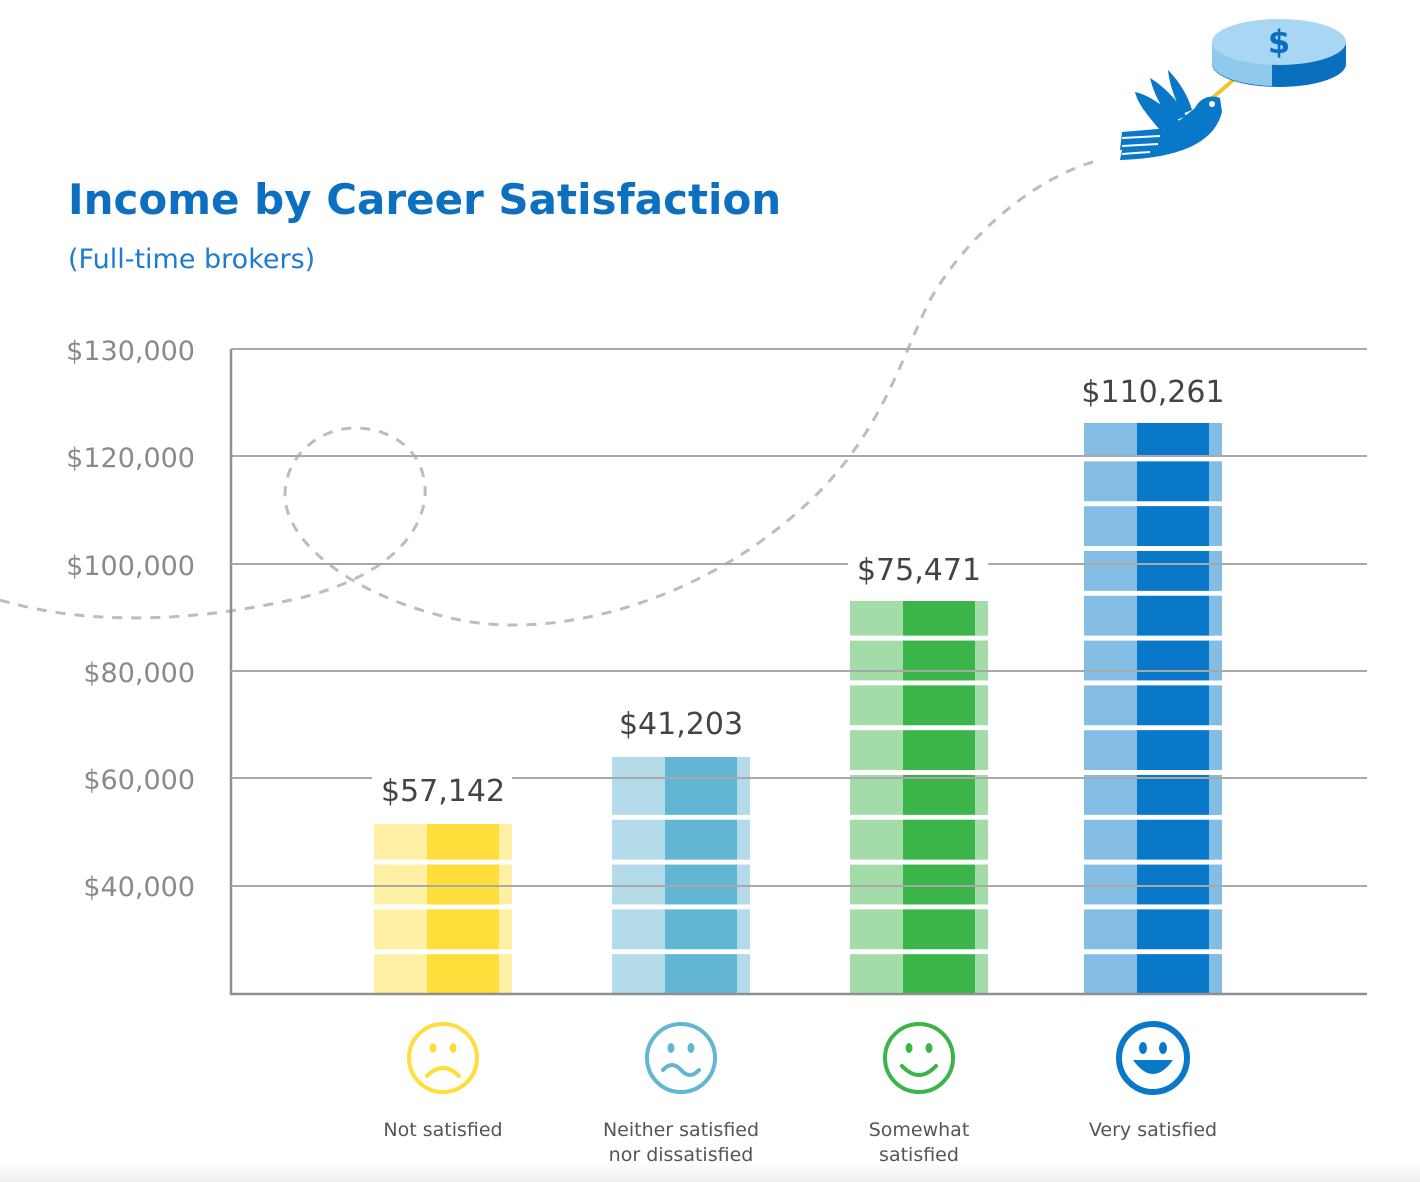  What do you see at coordinates (1279, 42) in the screenshot?
I see `coin-dollar-symbol: $` at bounding box center [1279, 42].